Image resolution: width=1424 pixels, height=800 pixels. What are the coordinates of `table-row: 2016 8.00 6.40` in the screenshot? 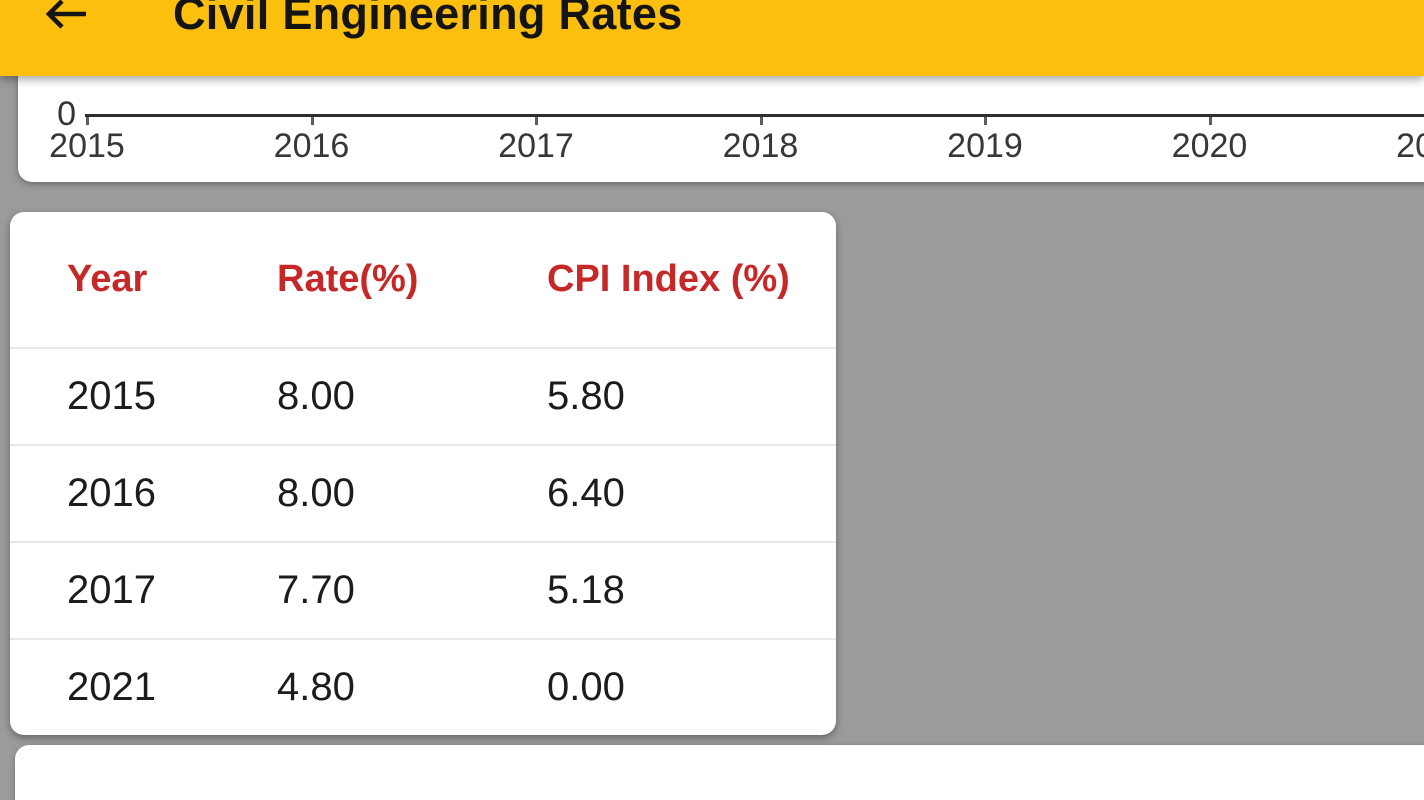 It's located at (423, 492).